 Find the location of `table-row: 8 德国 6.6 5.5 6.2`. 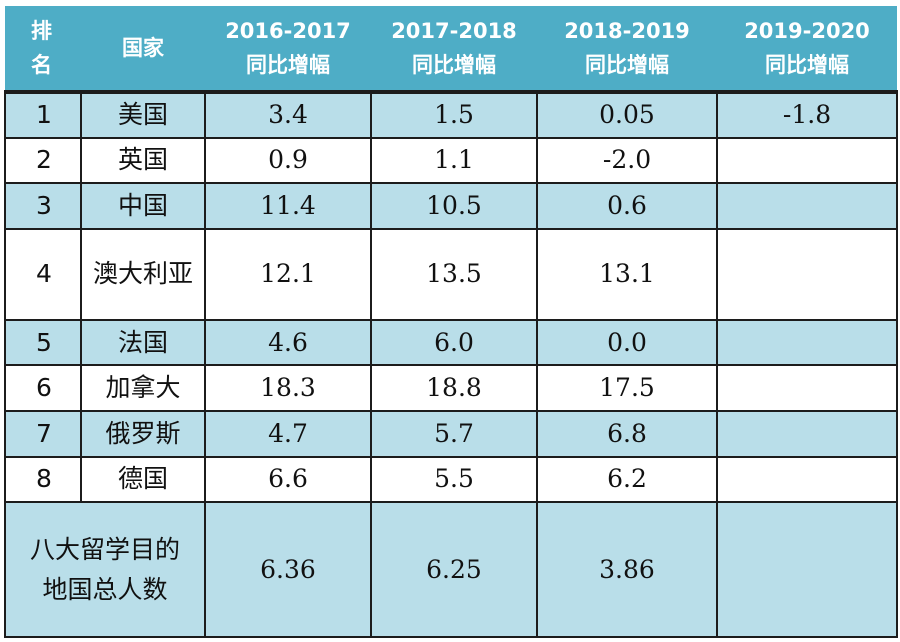

table-row: 8 德国 6.6 5.5 6.2 is located at coordinates (451, 479).